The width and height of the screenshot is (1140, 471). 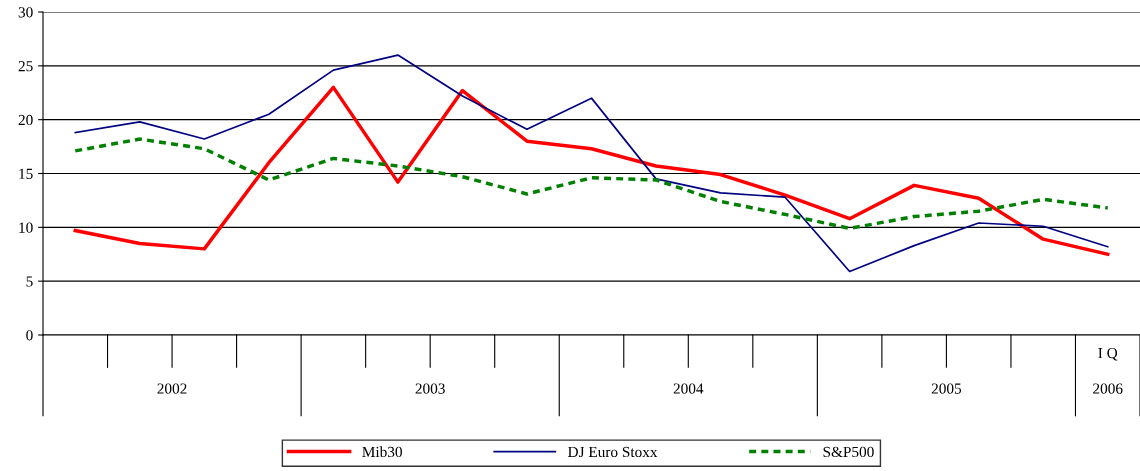 I want to click on y-tick-label: 30, so click(x=25, y=12).